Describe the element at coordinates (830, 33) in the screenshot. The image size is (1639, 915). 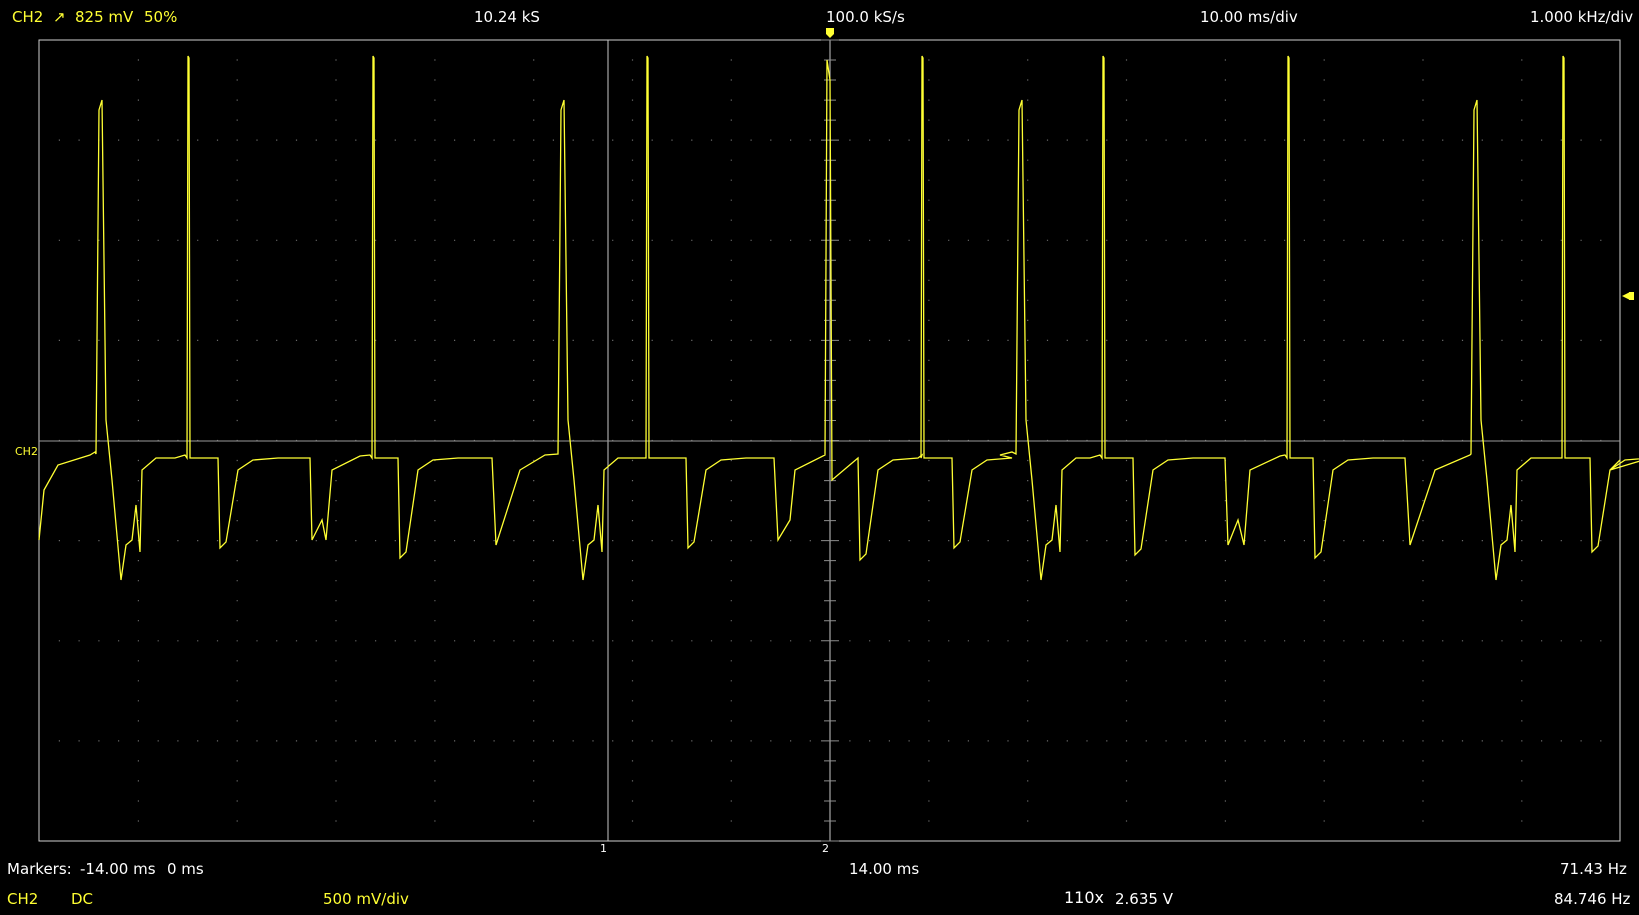
I see `trigger-position-icon` at that location.